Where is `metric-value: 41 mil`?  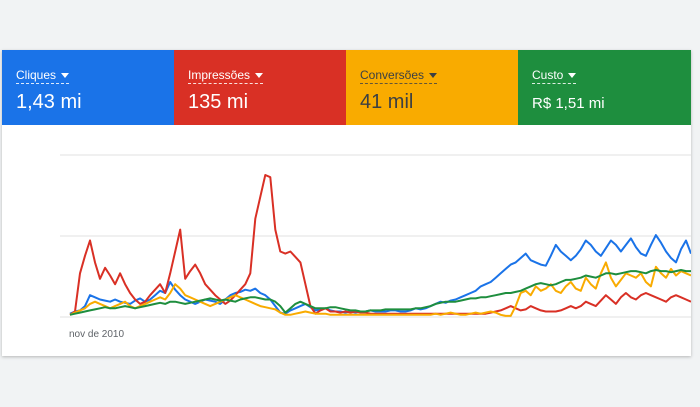
metric-value: 41 mil is located at coordinates (387, 102).